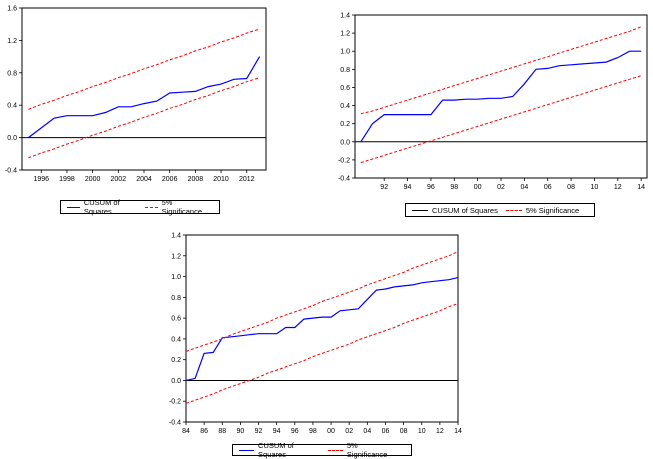  What do you see at coordinates (144, 179) in the screenshot?
I see `x-tick-label: 2004` at bounding box center [144, 179].